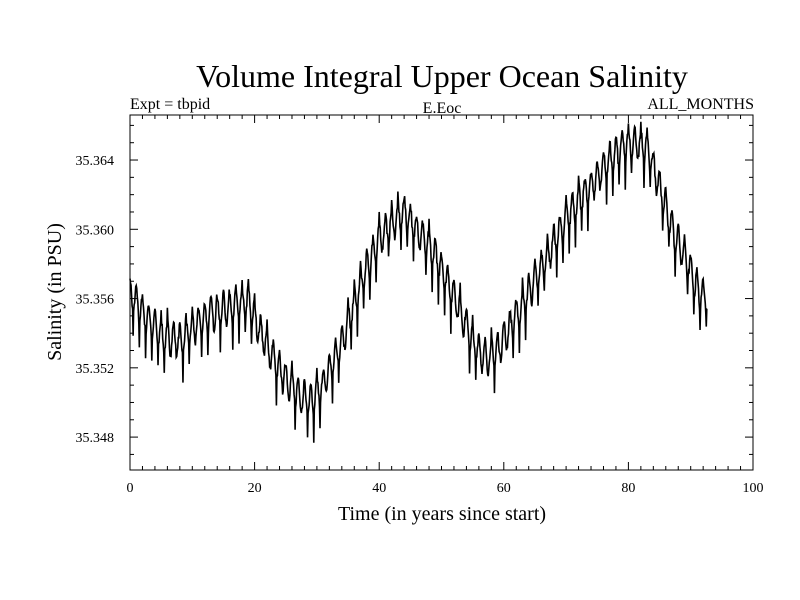  Describe the element at coordinates (130, 488) in the screenshot. I see `x-tick-label: 0` at that location.